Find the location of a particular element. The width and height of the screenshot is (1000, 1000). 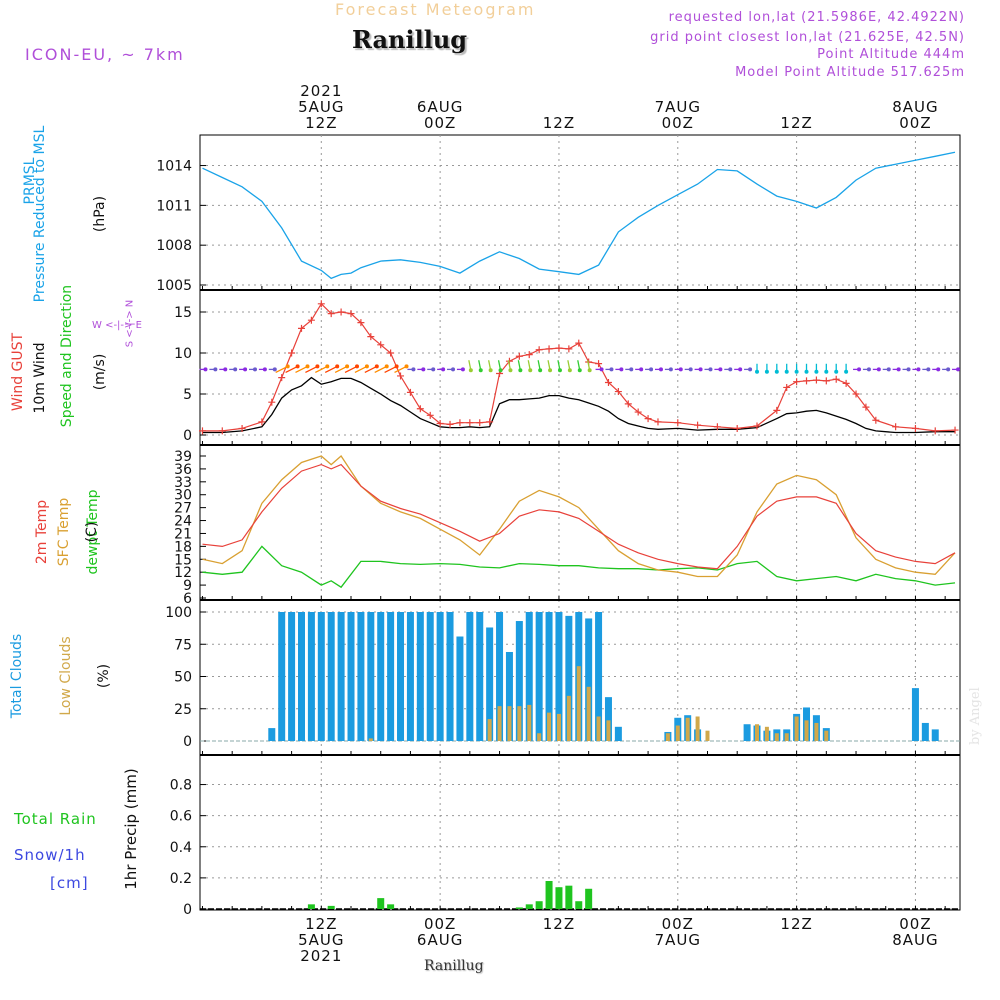

temperature-ytick-label: 6 is located at coordinates (187, 599).